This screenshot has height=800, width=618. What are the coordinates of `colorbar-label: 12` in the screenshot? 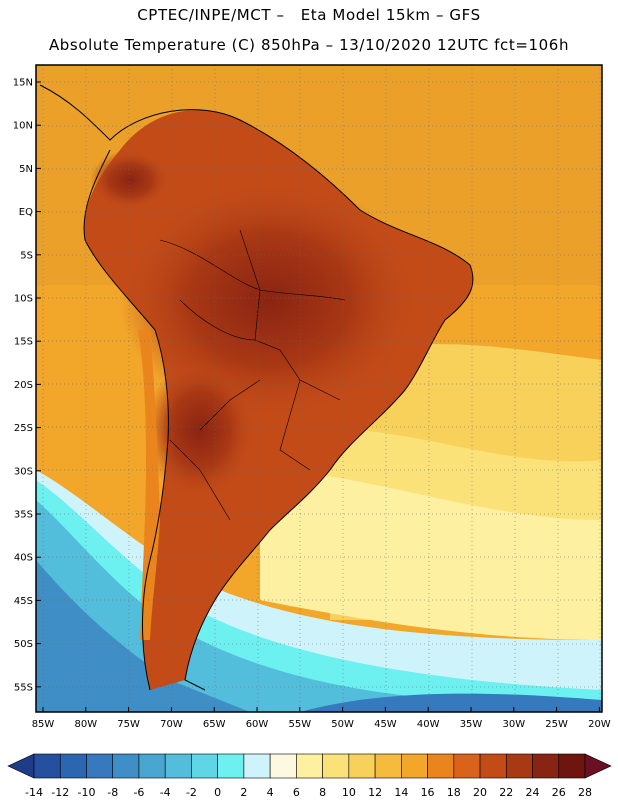 It's located at (375, 792).